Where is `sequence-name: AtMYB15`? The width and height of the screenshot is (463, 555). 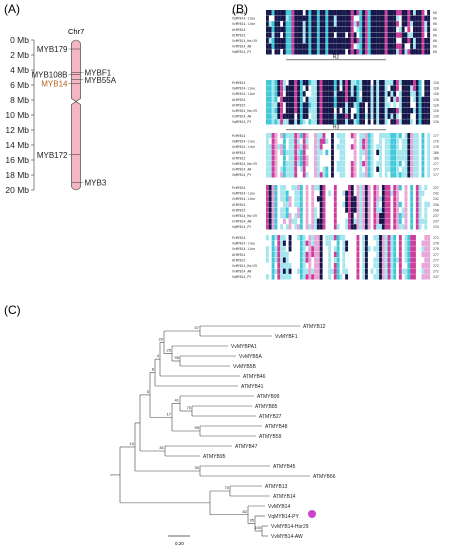
sequence-name: AtMYB15 is located at coordinates (239, 35).